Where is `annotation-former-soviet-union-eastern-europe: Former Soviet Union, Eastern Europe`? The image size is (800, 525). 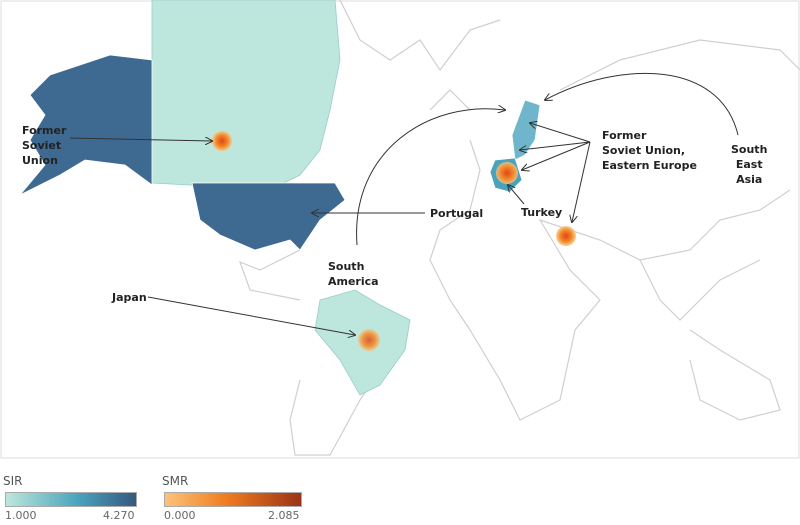
annotation-former-soviet-union-eastern-europe: Former Soviet Union, Eastern Europe is located at coordinates (649, 150).